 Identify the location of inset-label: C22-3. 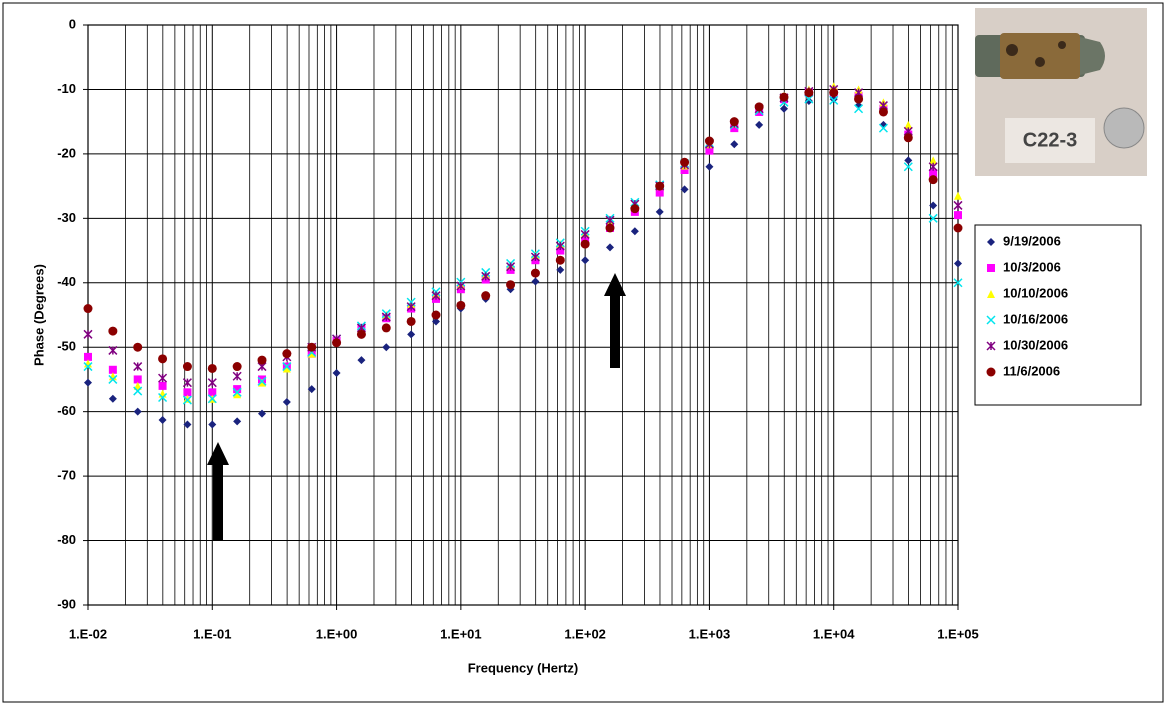
(1050, 140).